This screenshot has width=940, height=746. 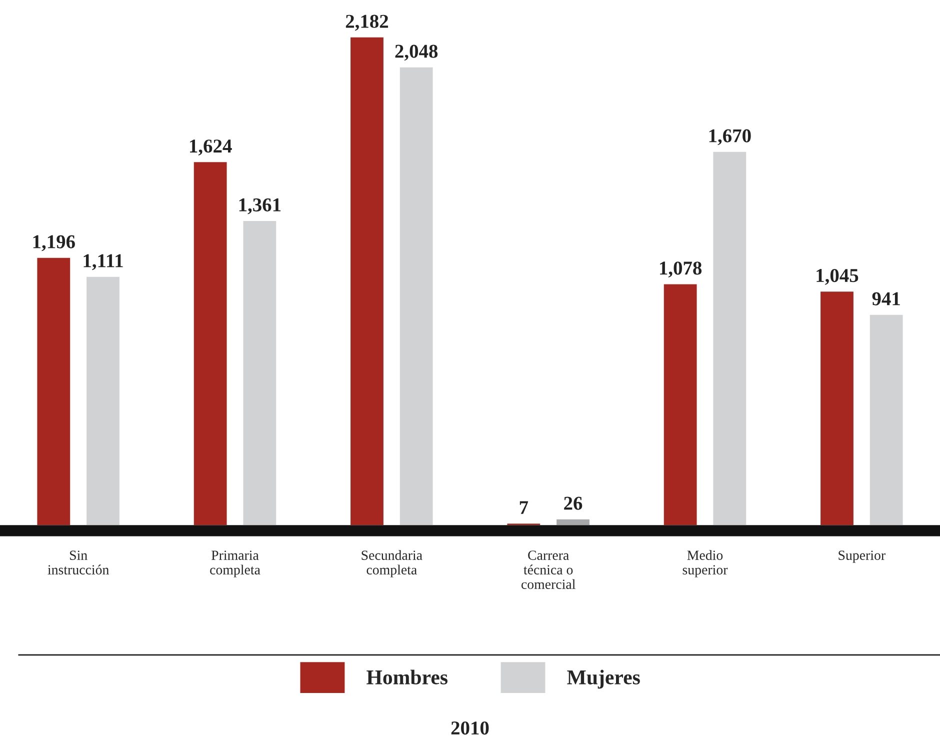 What do you see at coordinates (524, 507) in the screenshot?
I see `data-label: 7` at bounding box center [524, 507].